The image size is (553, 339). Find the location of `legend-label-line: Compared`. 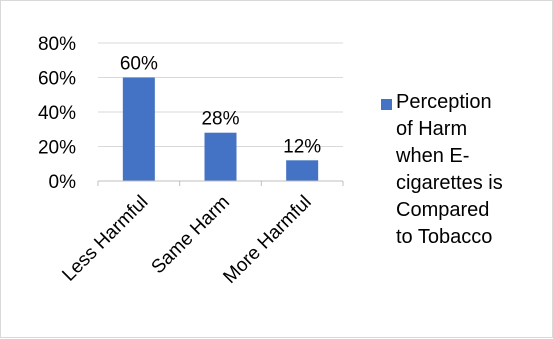

legend-label-line: Compared is located at coordinates (443, 210).